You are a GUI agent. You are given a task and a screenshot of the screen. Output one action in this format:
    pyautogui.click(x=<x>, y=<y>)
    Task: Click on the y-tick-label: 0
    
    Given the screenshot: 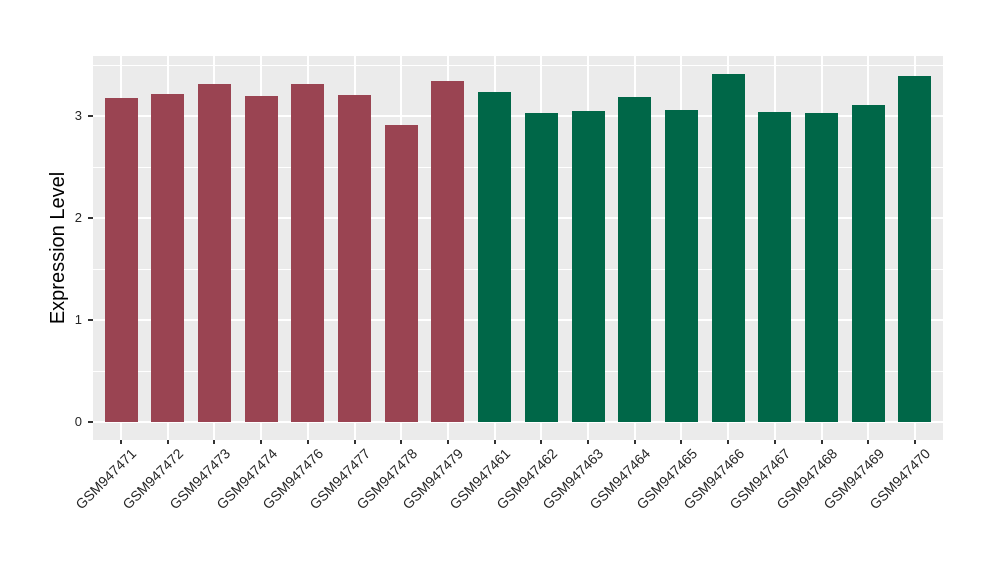 What is the action you would take?
    pyautogui.click(x=78, y=421)
    